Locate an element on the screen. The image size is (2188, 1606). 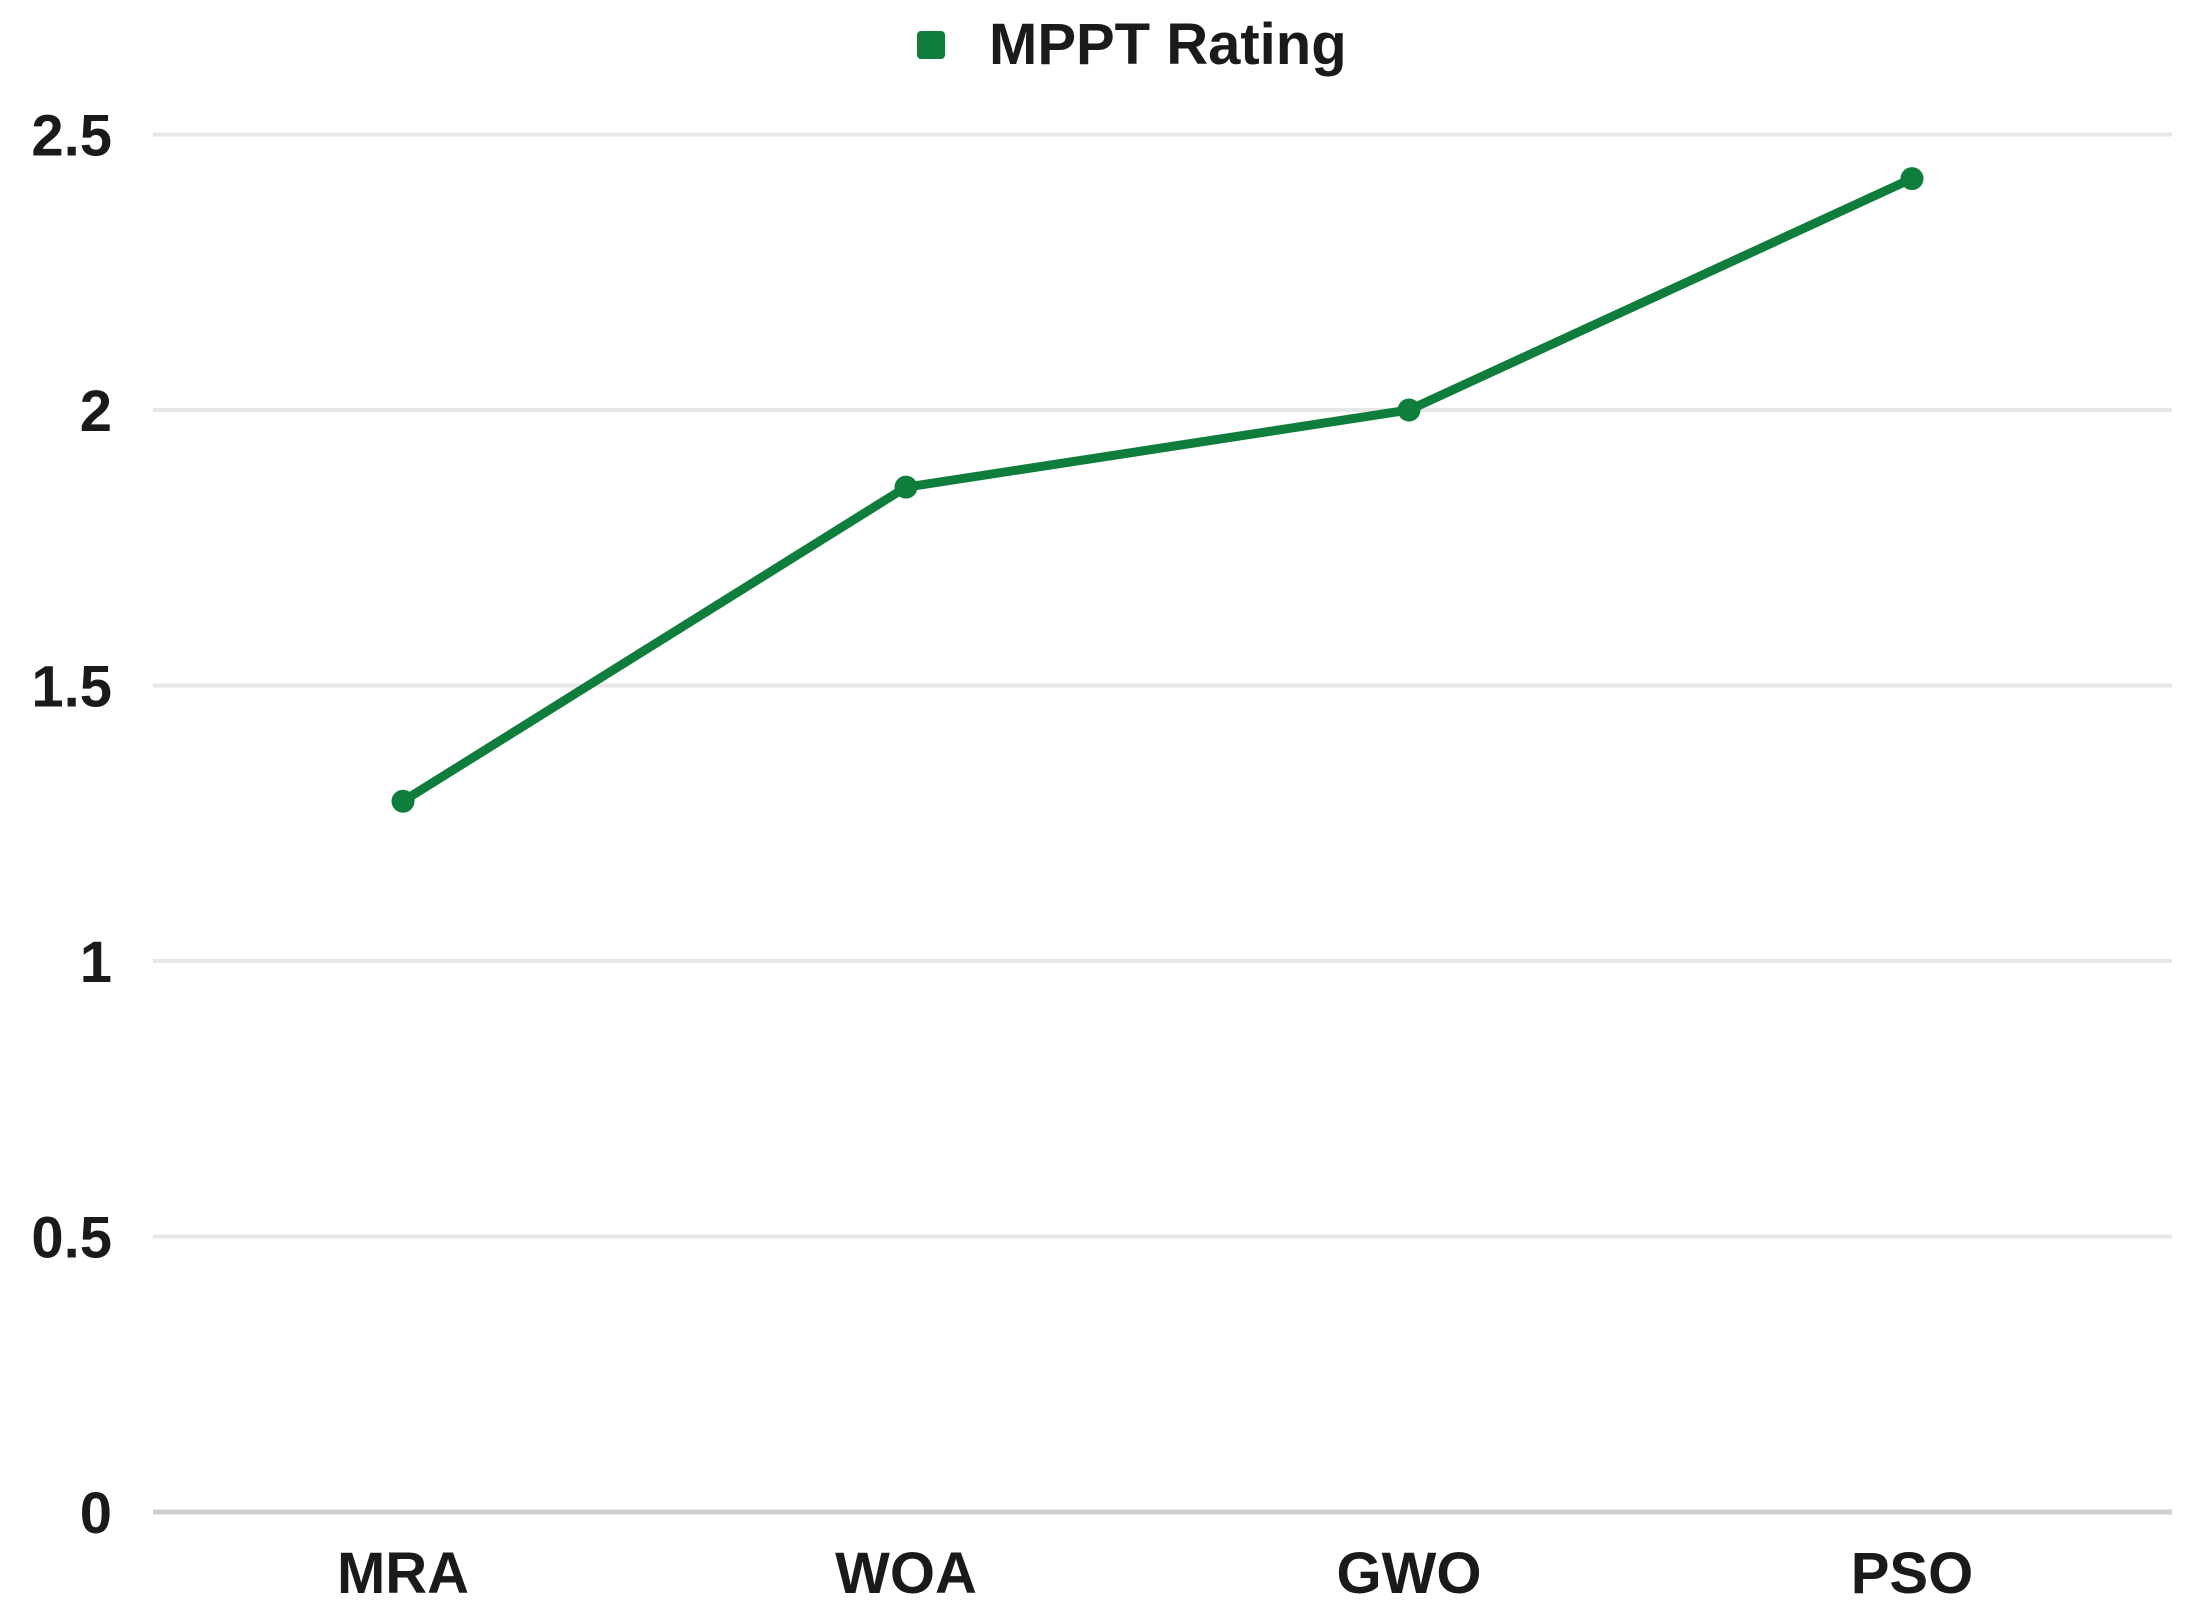
chart-legend: MPPT Rating is located at coordinates (1132, 45).